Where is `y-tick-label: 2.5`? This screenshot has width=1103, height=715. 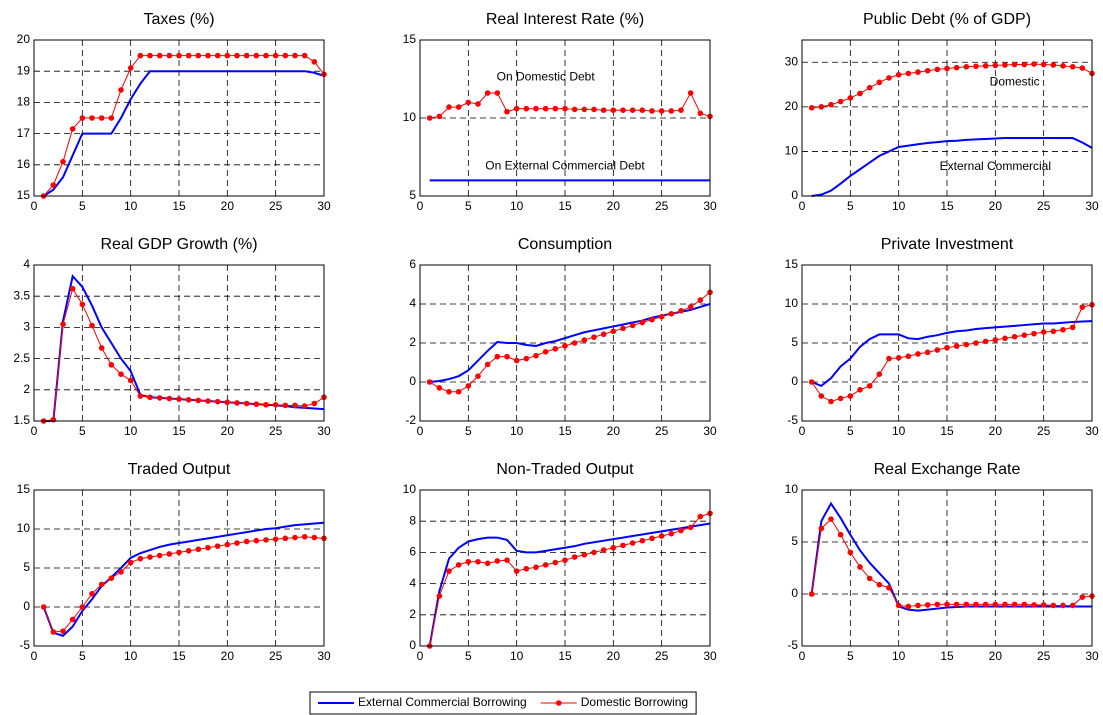
y-tick-label: 2.5 is located at coordinates (21, 358).